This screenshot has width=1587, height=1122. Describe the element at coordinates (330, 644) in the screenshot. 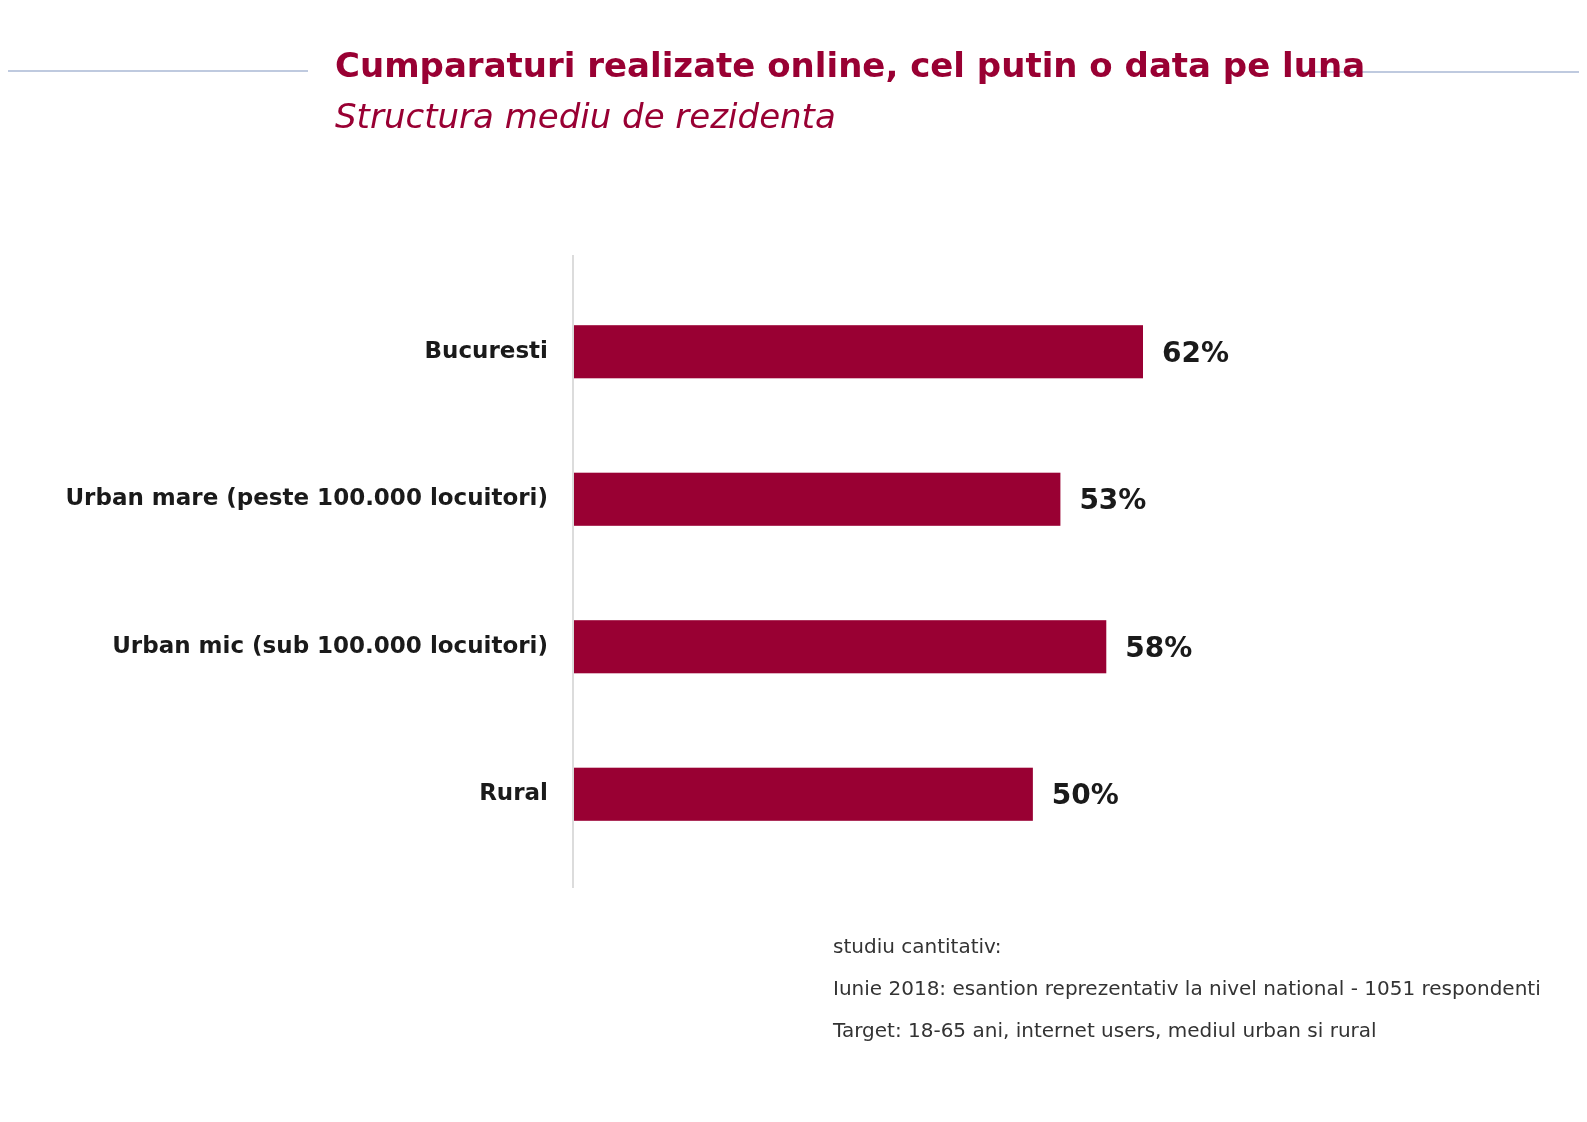

I see `y-tick-label: Urban mic (sub 100.000 locuitori)` at that location.